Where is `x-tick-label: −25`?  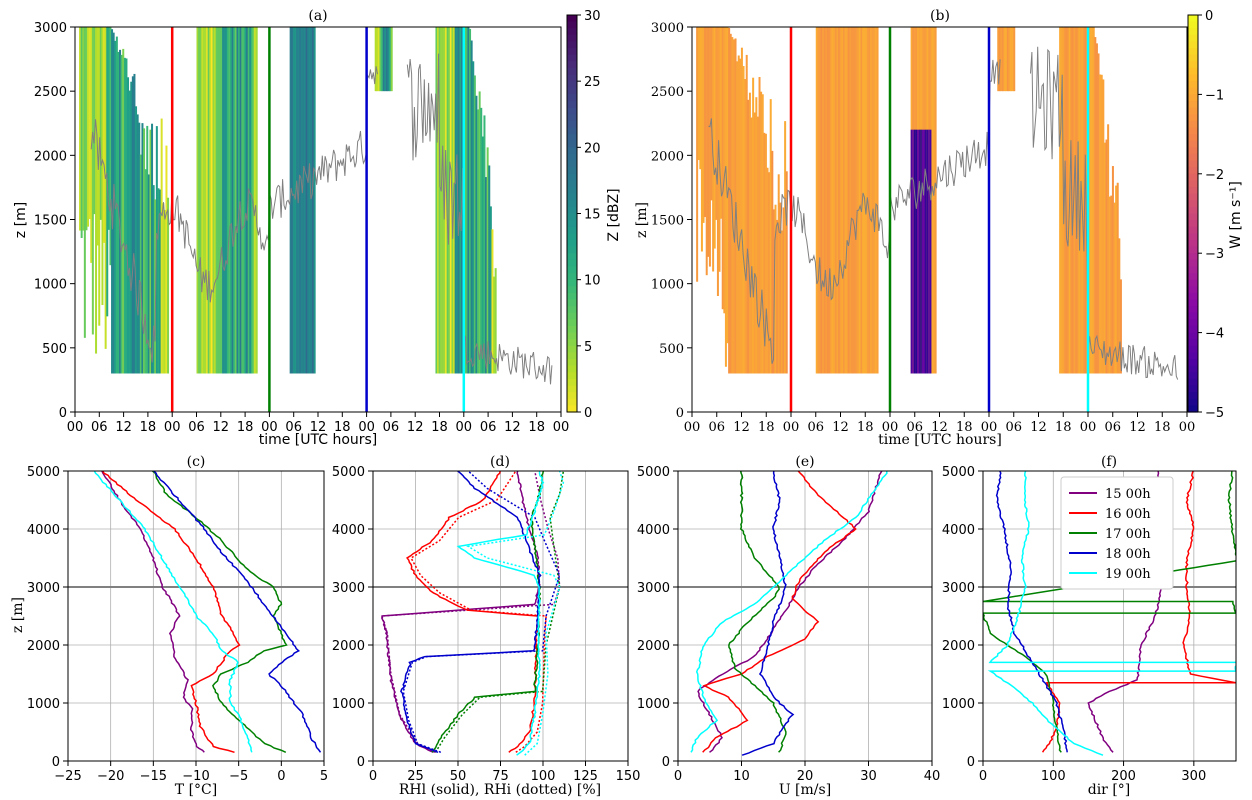 x-tick-label: −25 is located at coordinates (67, 776).